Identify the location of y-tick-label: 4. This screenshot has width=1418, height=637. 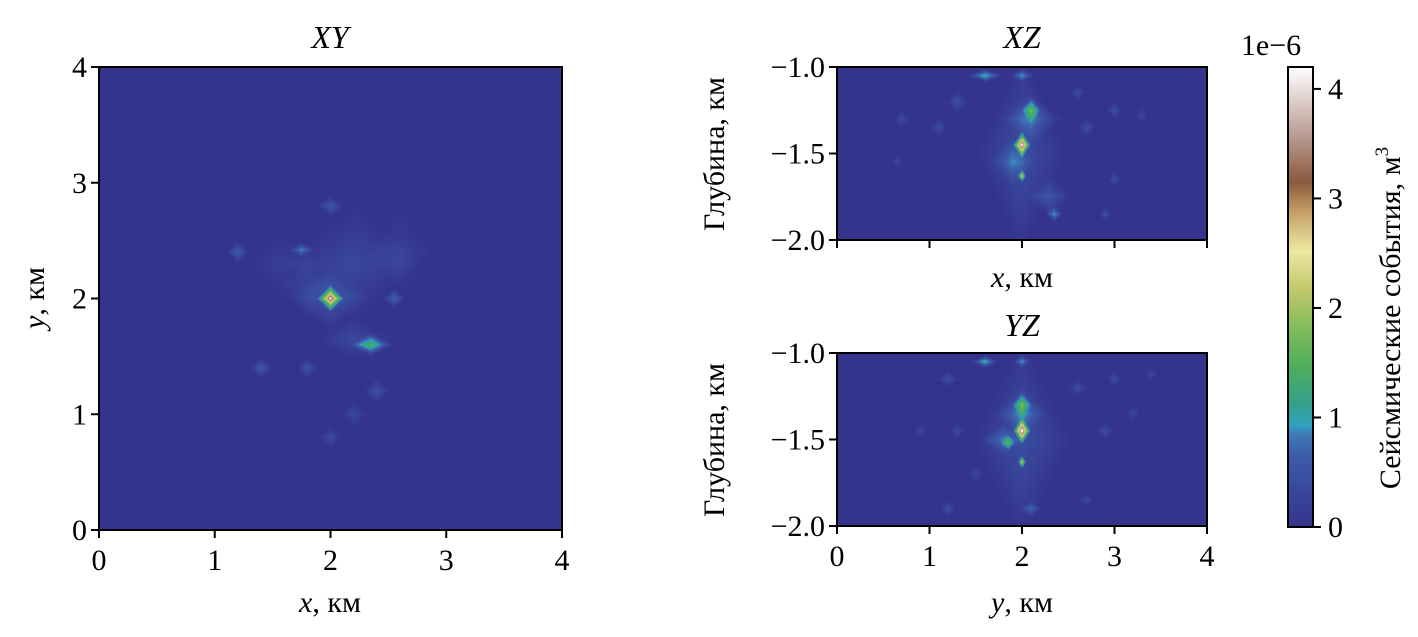
(79, 67).